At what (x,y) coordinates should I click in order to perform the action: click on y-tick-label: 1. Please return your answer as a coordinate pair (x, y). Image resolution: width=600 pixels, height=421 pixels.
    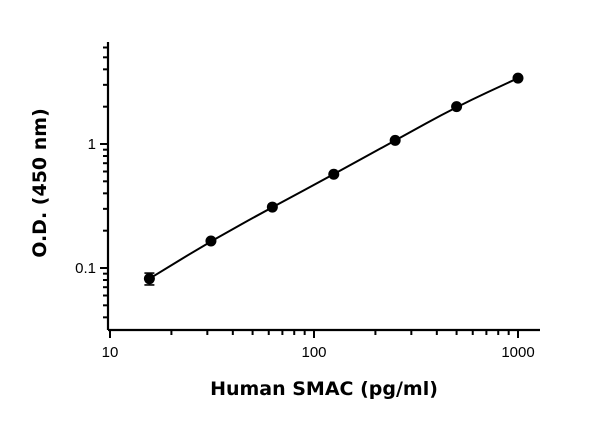
    Looking at the image, I should click on (92, 144).